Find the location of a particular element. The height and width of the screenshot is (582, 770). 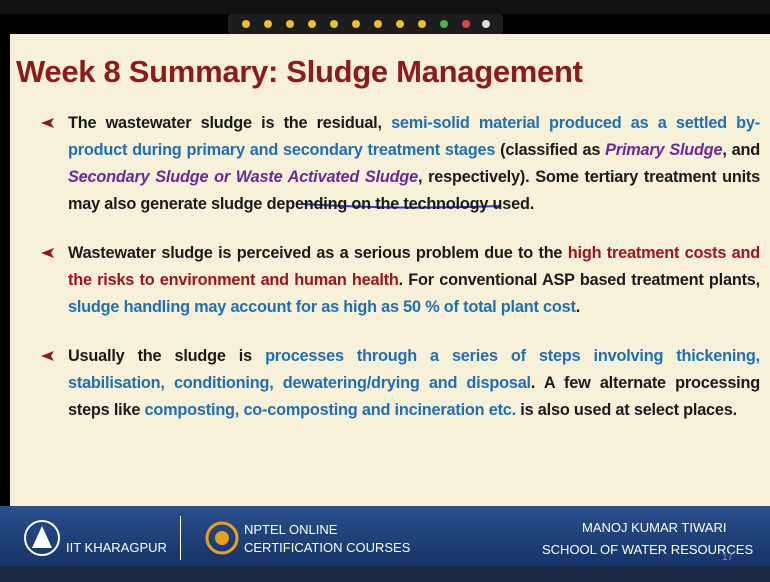

slide-title: Week 8 Summary: Sludge Management is located at coordinates (299, 71).